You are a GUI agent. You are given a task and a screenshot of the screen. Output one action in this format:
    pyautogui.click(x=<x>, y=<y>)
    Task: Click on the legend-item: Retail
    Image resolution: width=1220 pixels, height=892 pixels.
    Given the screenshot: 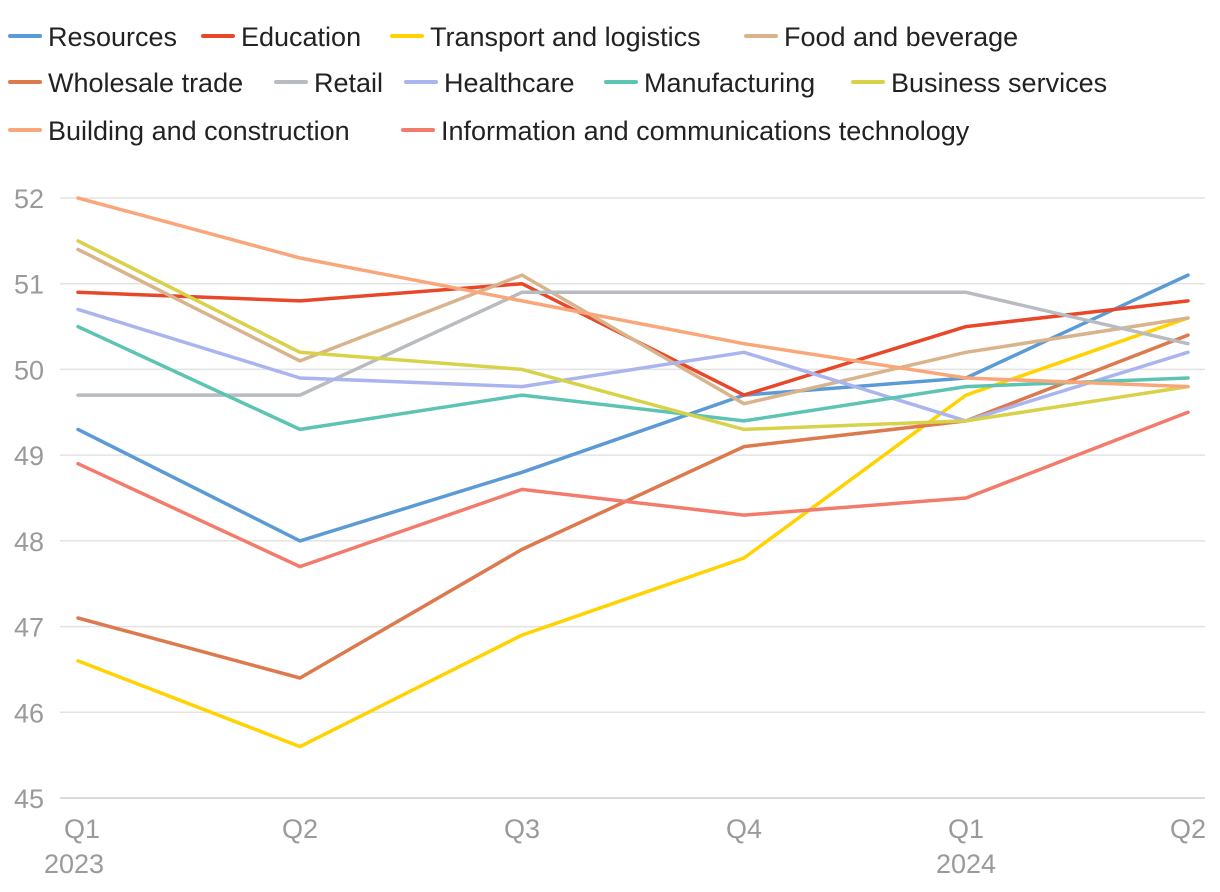 What is the action you would take?
    pyautogui.click(x=328, y=83)
    